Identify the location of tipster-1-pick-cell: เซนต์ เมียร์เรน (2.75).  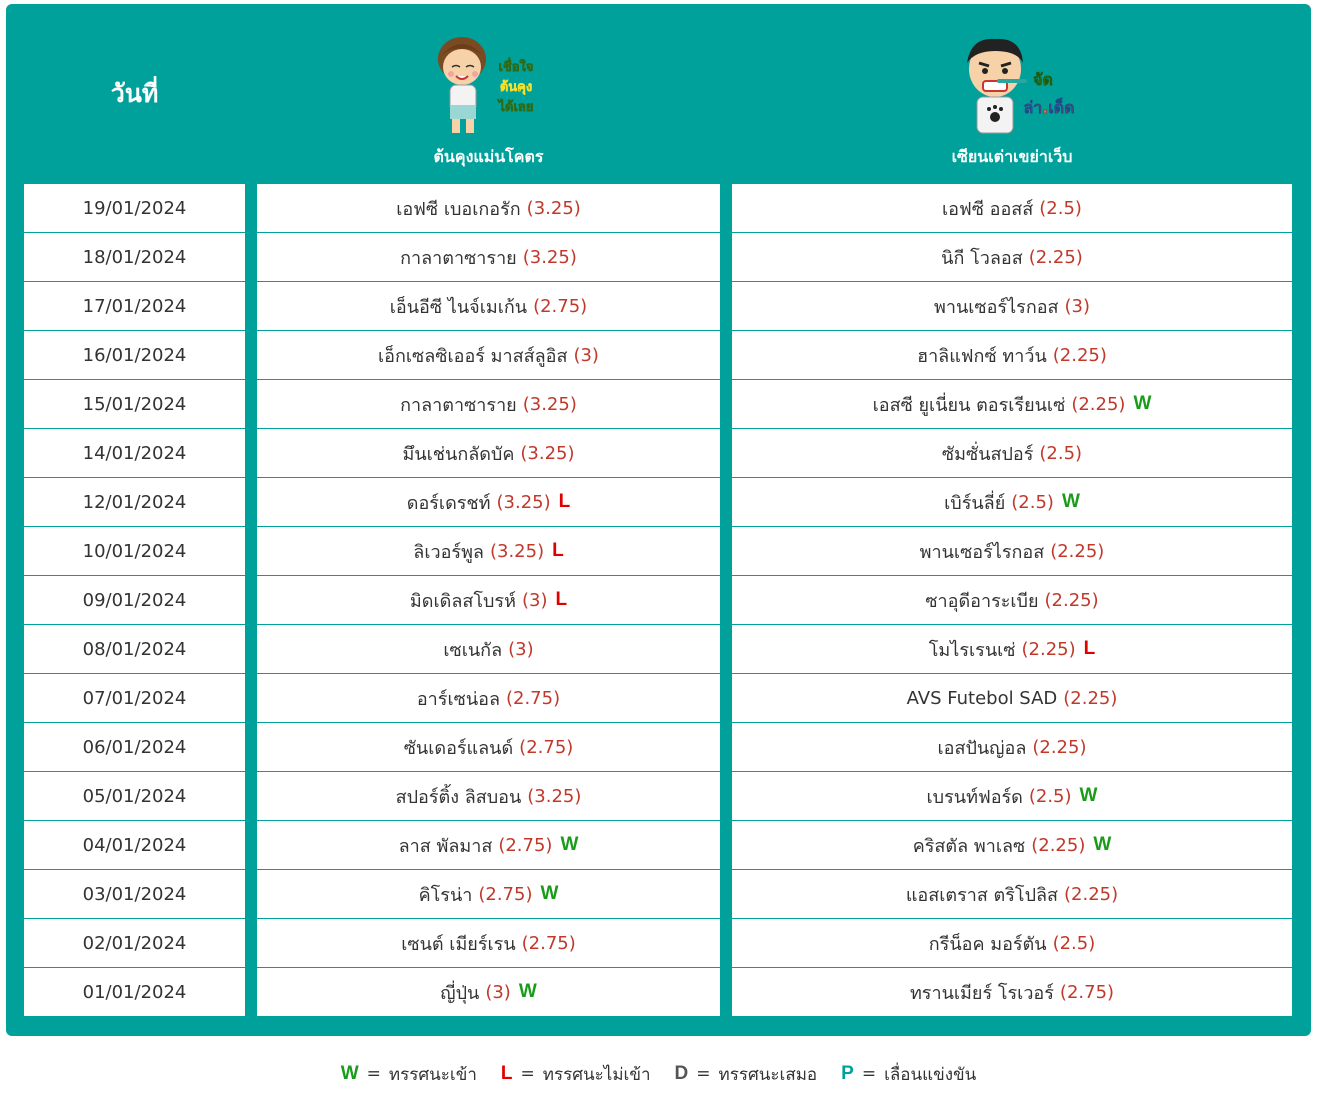
(488, 943).